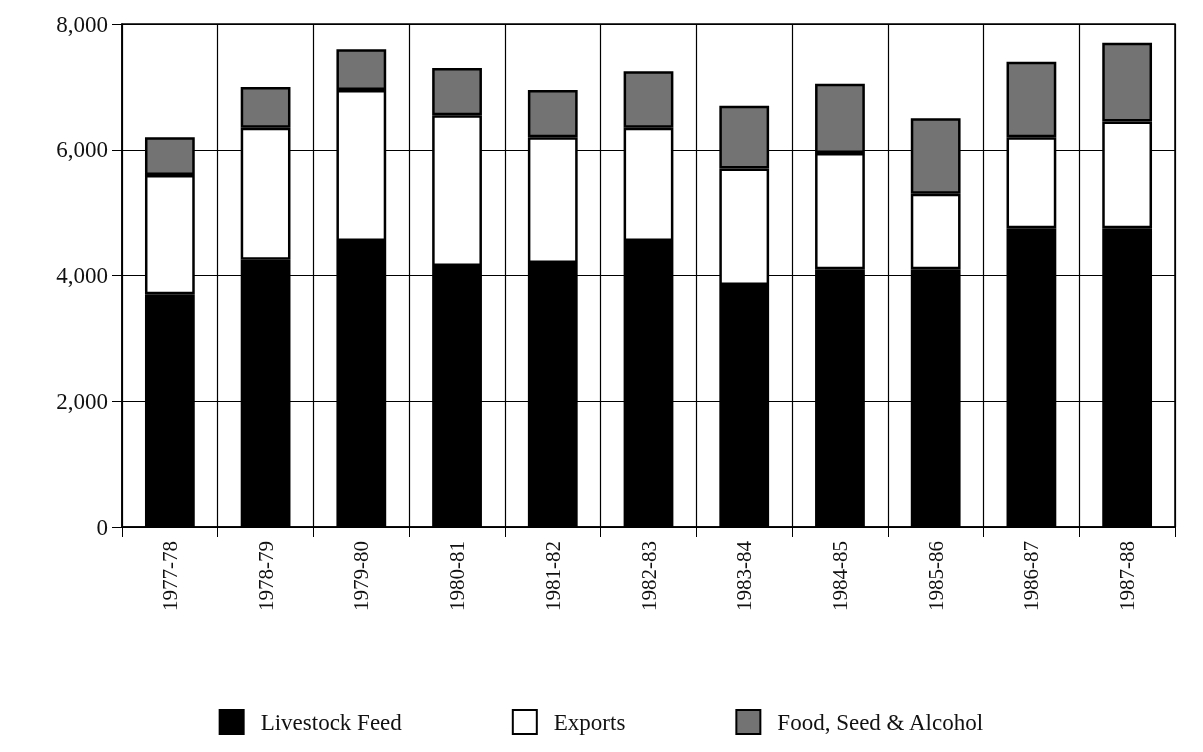 The image size is (1203, 752). Describe the element at coordinates (265, 576) in the screenshot. I see `x-tick-label: 1978-79` at that location.